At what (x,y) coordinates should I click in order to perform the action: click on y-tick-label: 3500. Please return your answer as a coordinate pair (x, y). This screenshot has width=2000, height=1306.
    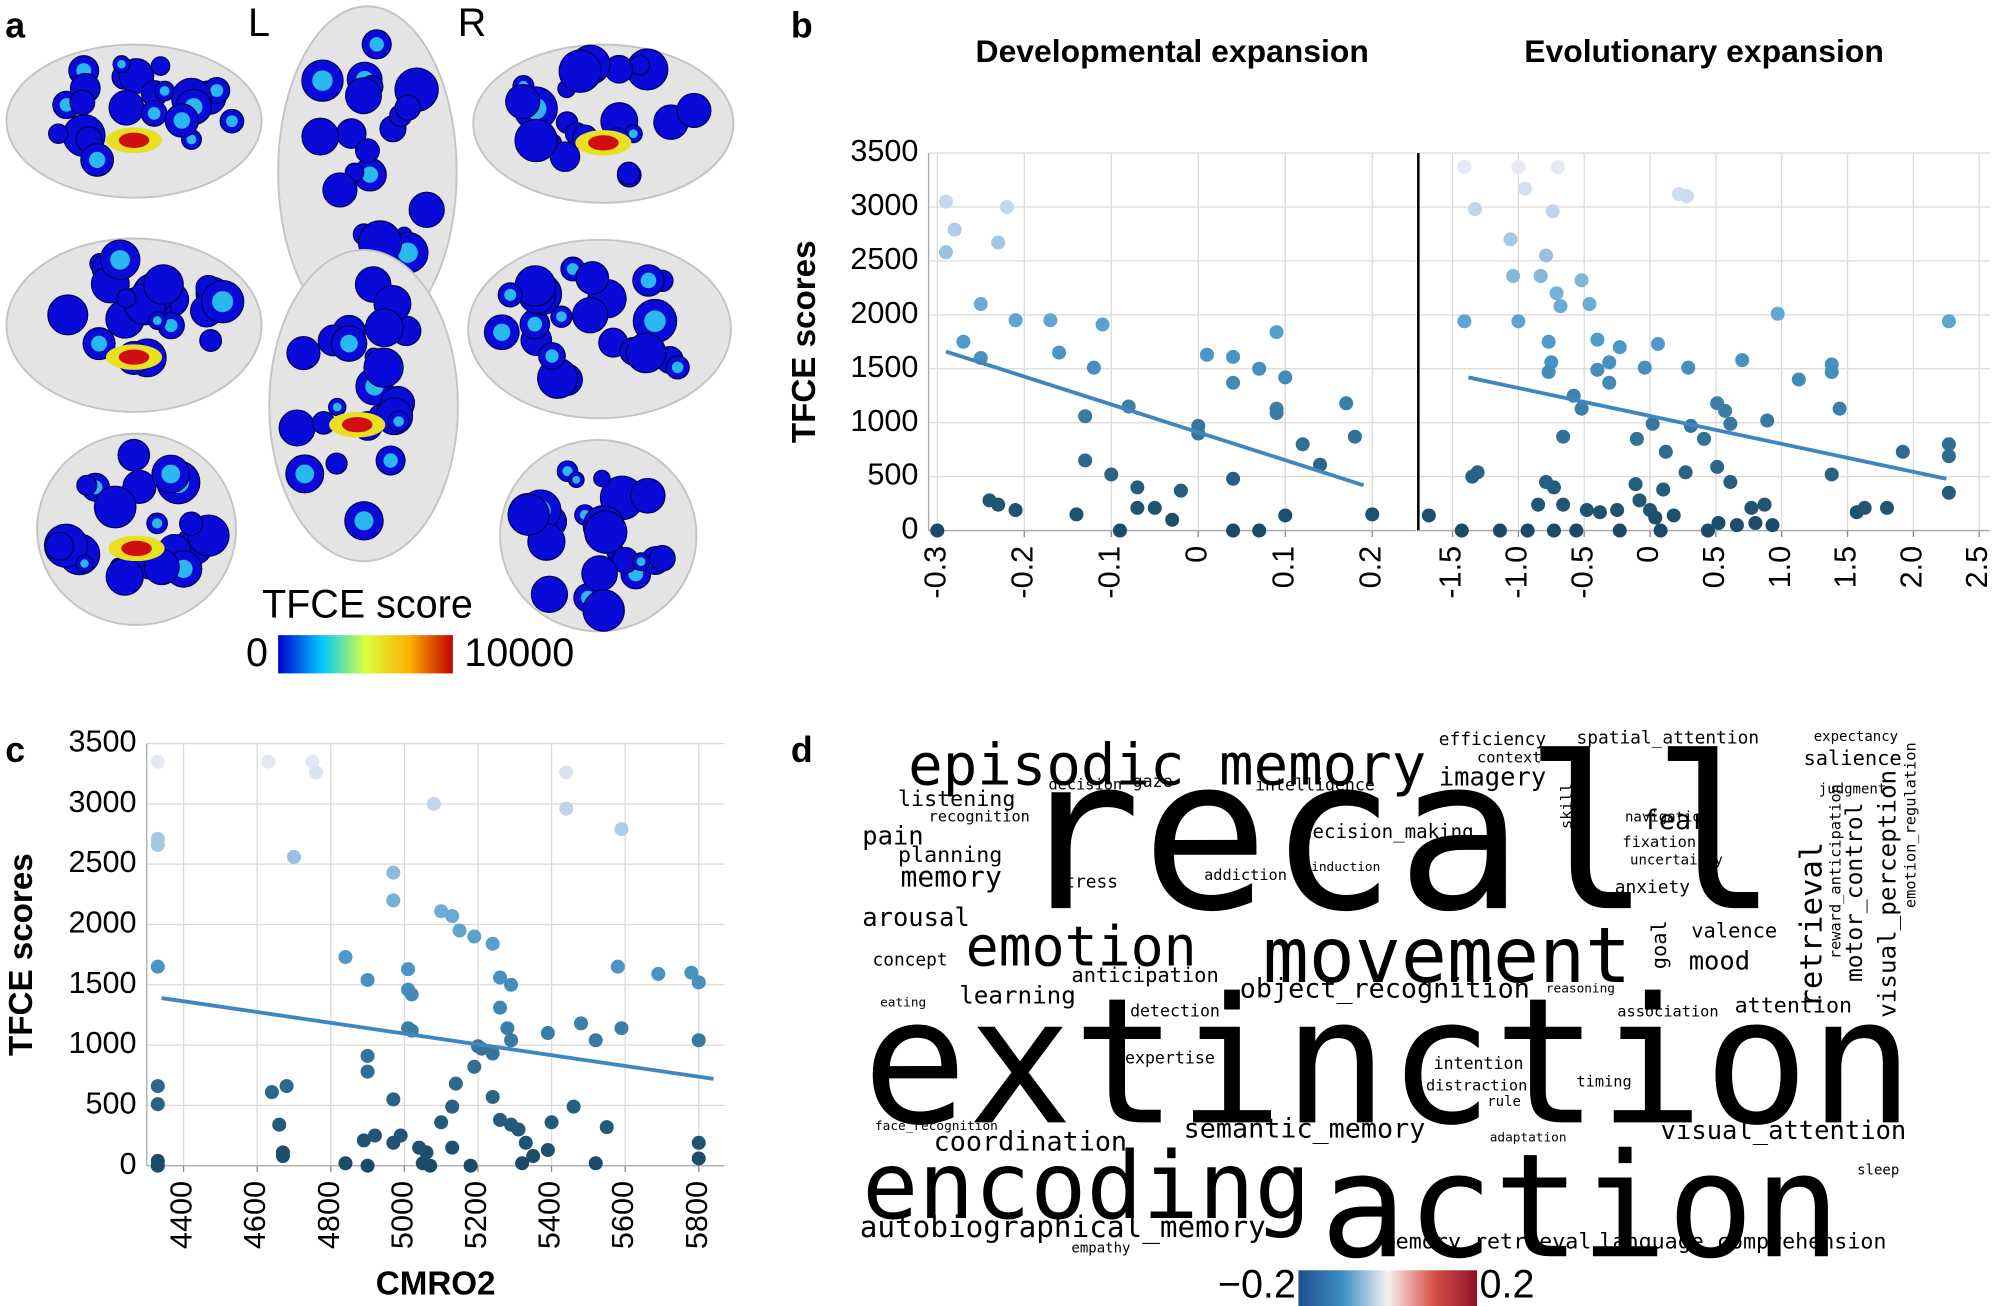
    Looking at the image, I should click on (884, 151).